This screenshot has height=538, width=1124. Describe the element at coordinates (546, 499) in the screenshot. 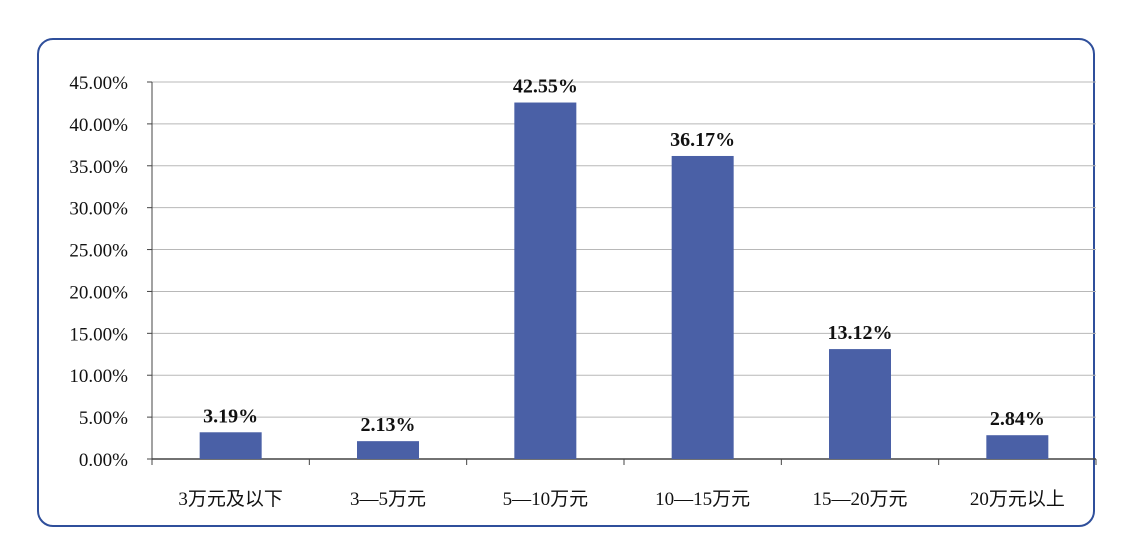

I see `x-category-label: 5—10万元` at that location.